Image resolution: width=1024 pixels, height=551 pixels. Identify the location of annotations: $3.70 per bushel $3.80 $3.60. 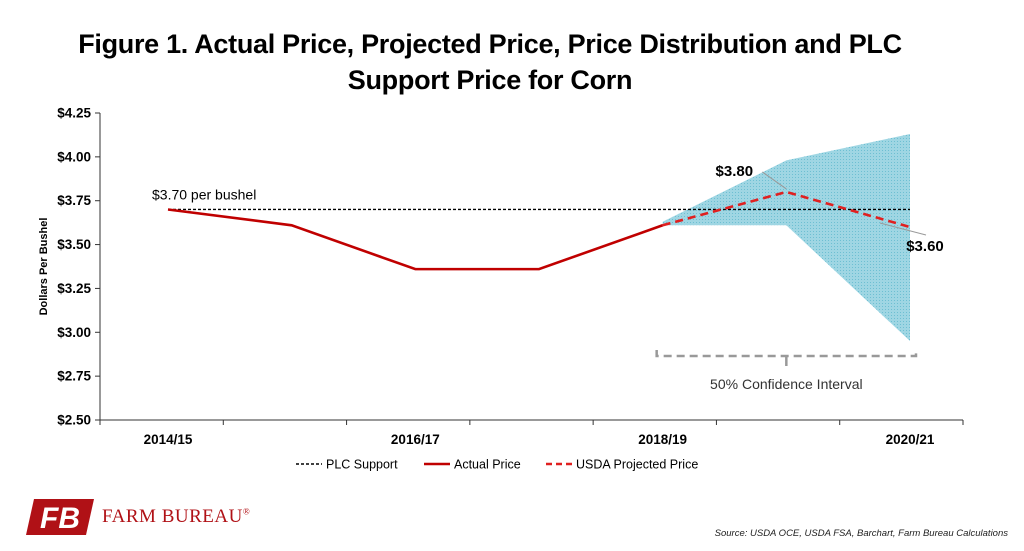
(548, 209).